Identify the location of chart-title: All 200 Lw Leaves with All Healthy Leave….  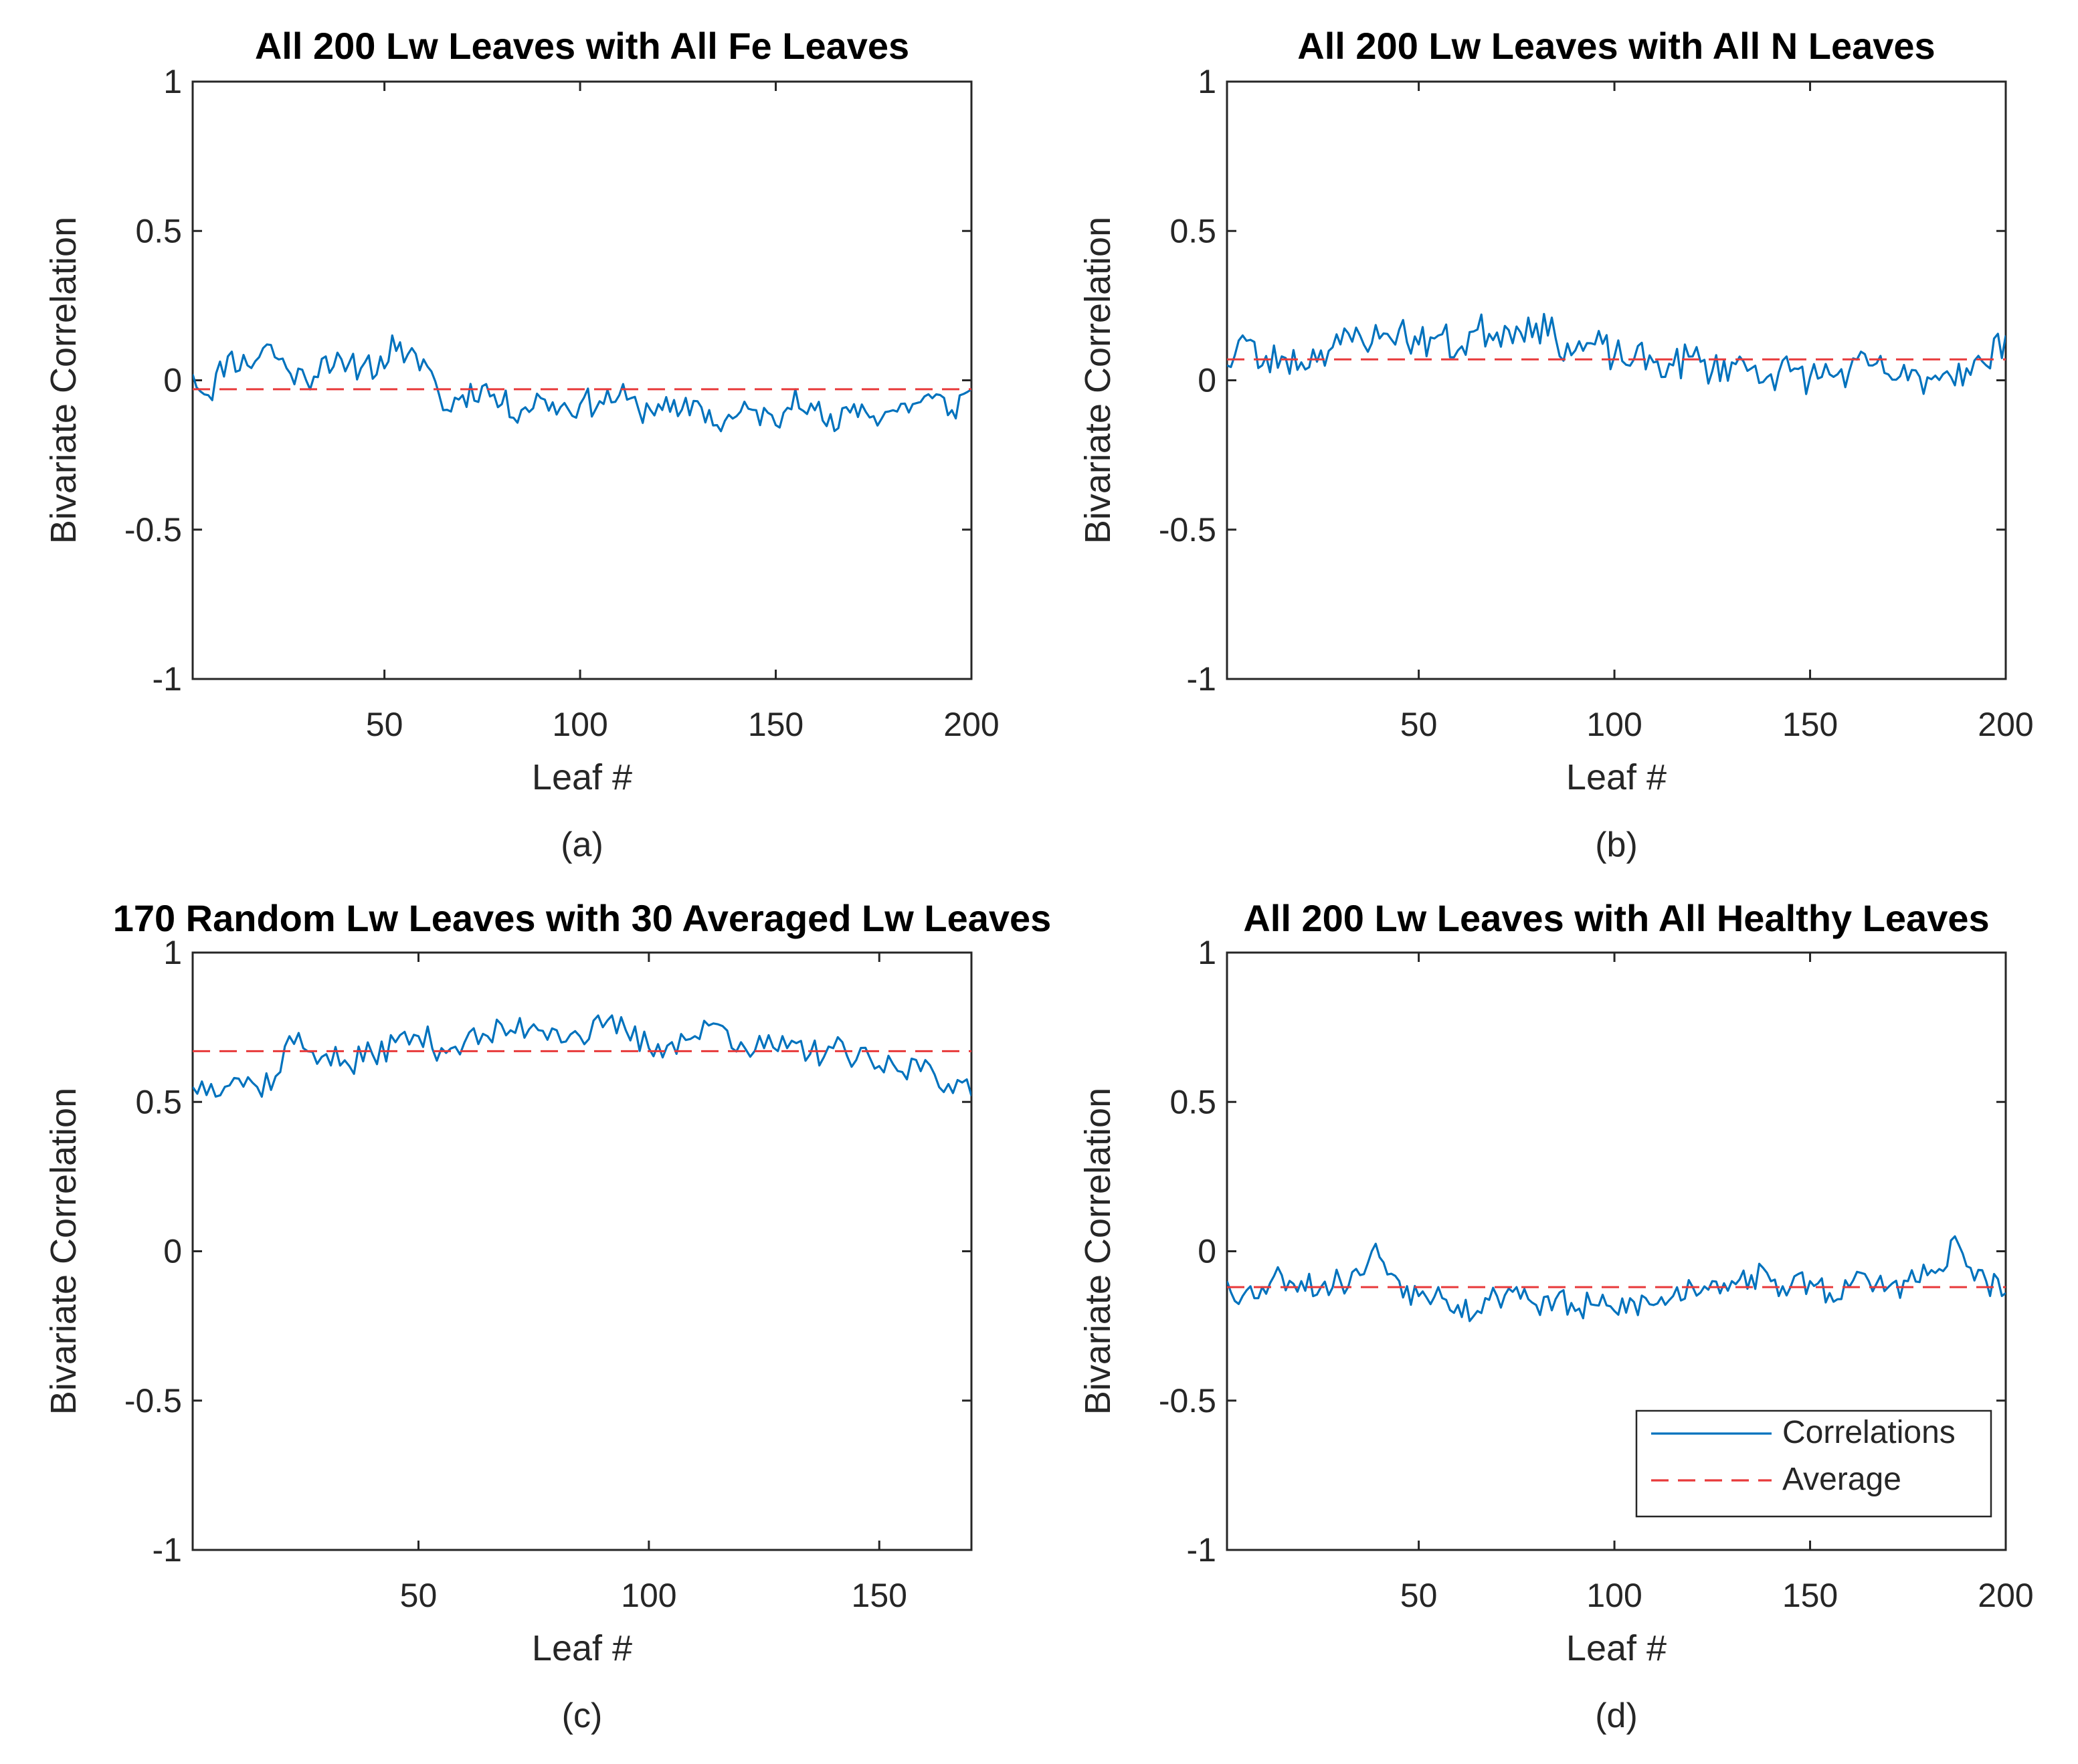
(1616, 918).